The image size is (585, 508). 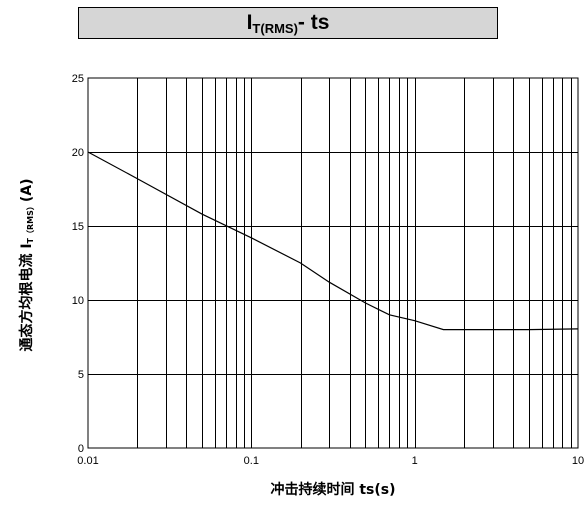 What do you see at coordinates (27, 297) in the screenshot?
I see `y-axis-label-main: 通态方均根电流 I` at bounding box center [27, 297].